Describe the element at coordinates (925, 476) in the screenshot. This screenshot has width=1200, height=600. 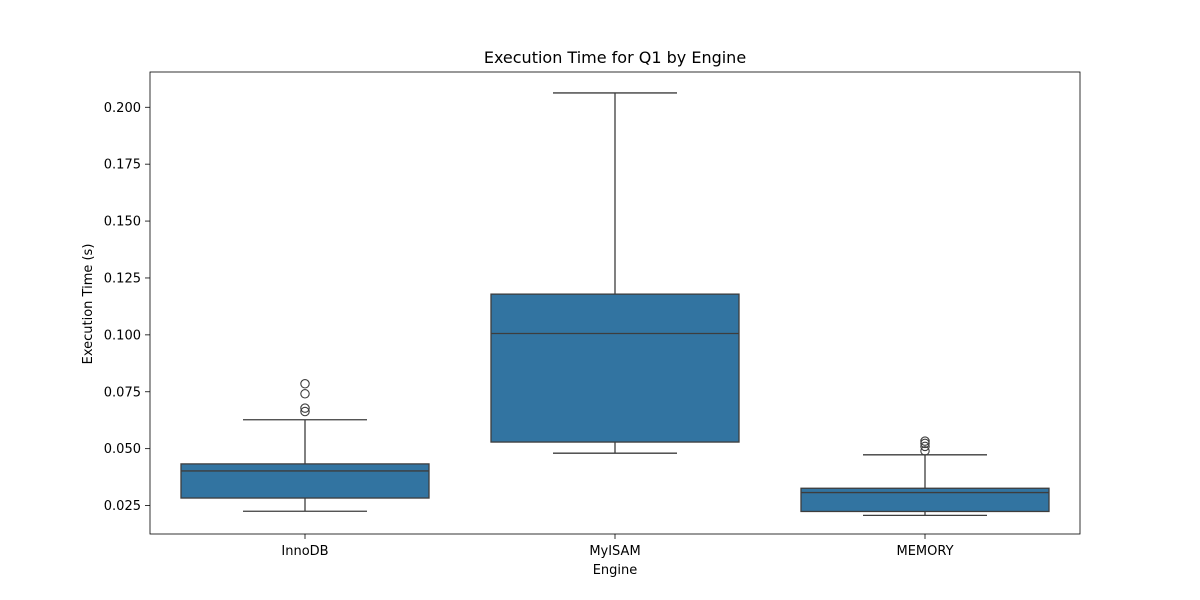
I see `box-memory` at that location.